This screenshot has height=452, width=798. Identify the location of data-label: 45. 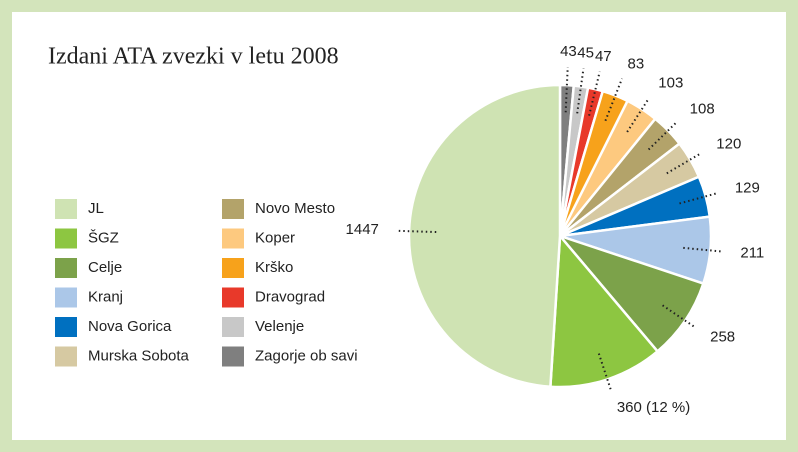
(585, 53).